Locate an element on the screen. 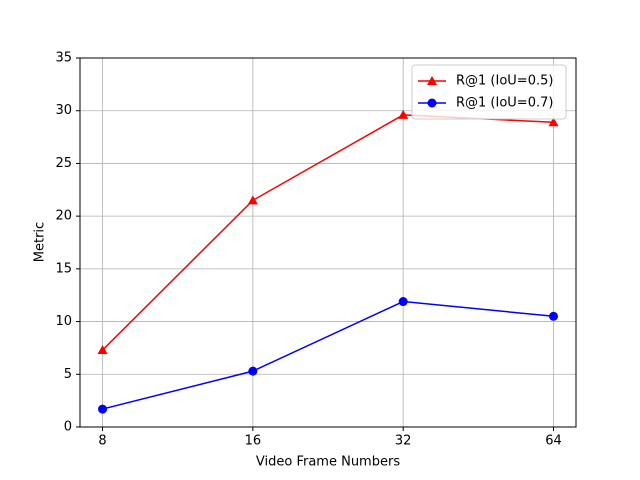  legend-box is located at coordinates (489, 92).